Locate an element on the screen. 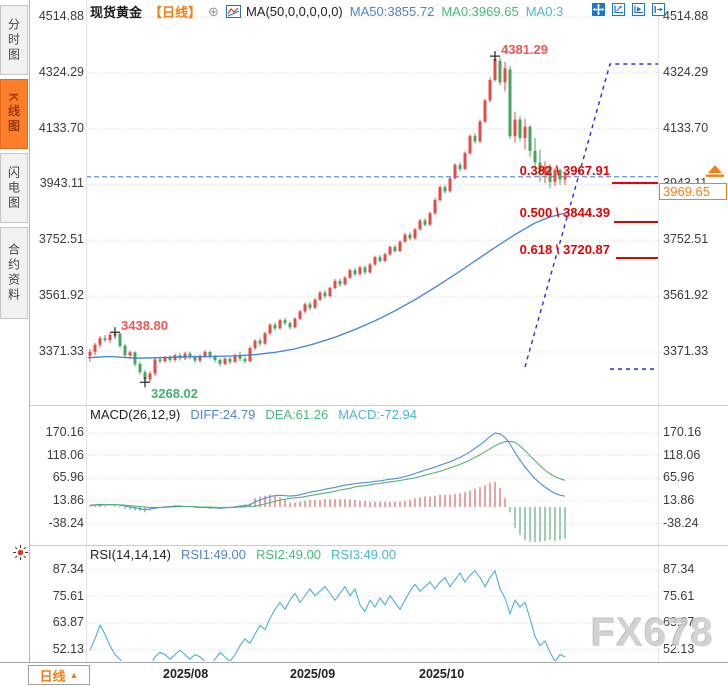  price-axis-label: 3943.11 is located at coordinates (61, 183).